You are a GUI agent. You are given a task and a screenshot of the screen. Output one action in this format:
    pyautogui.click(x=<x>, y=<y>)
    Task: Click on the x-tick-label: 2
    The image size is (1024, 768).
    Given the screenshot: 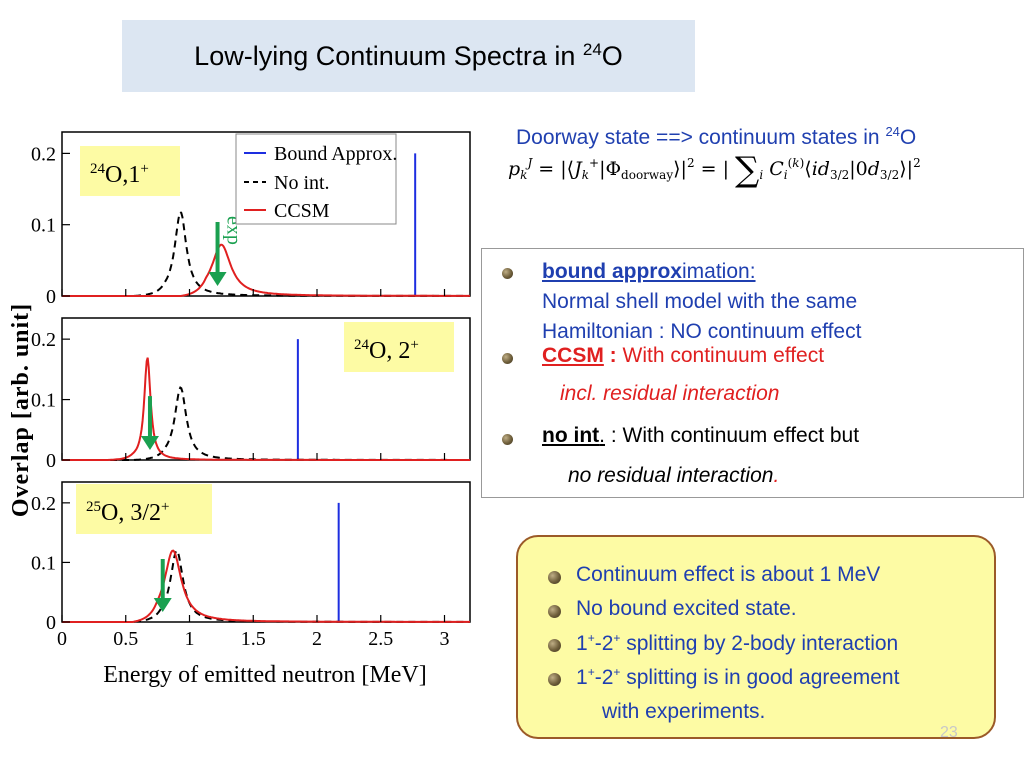 What is the action you would take?
    pyautogui.click(x=317, y=639)
    